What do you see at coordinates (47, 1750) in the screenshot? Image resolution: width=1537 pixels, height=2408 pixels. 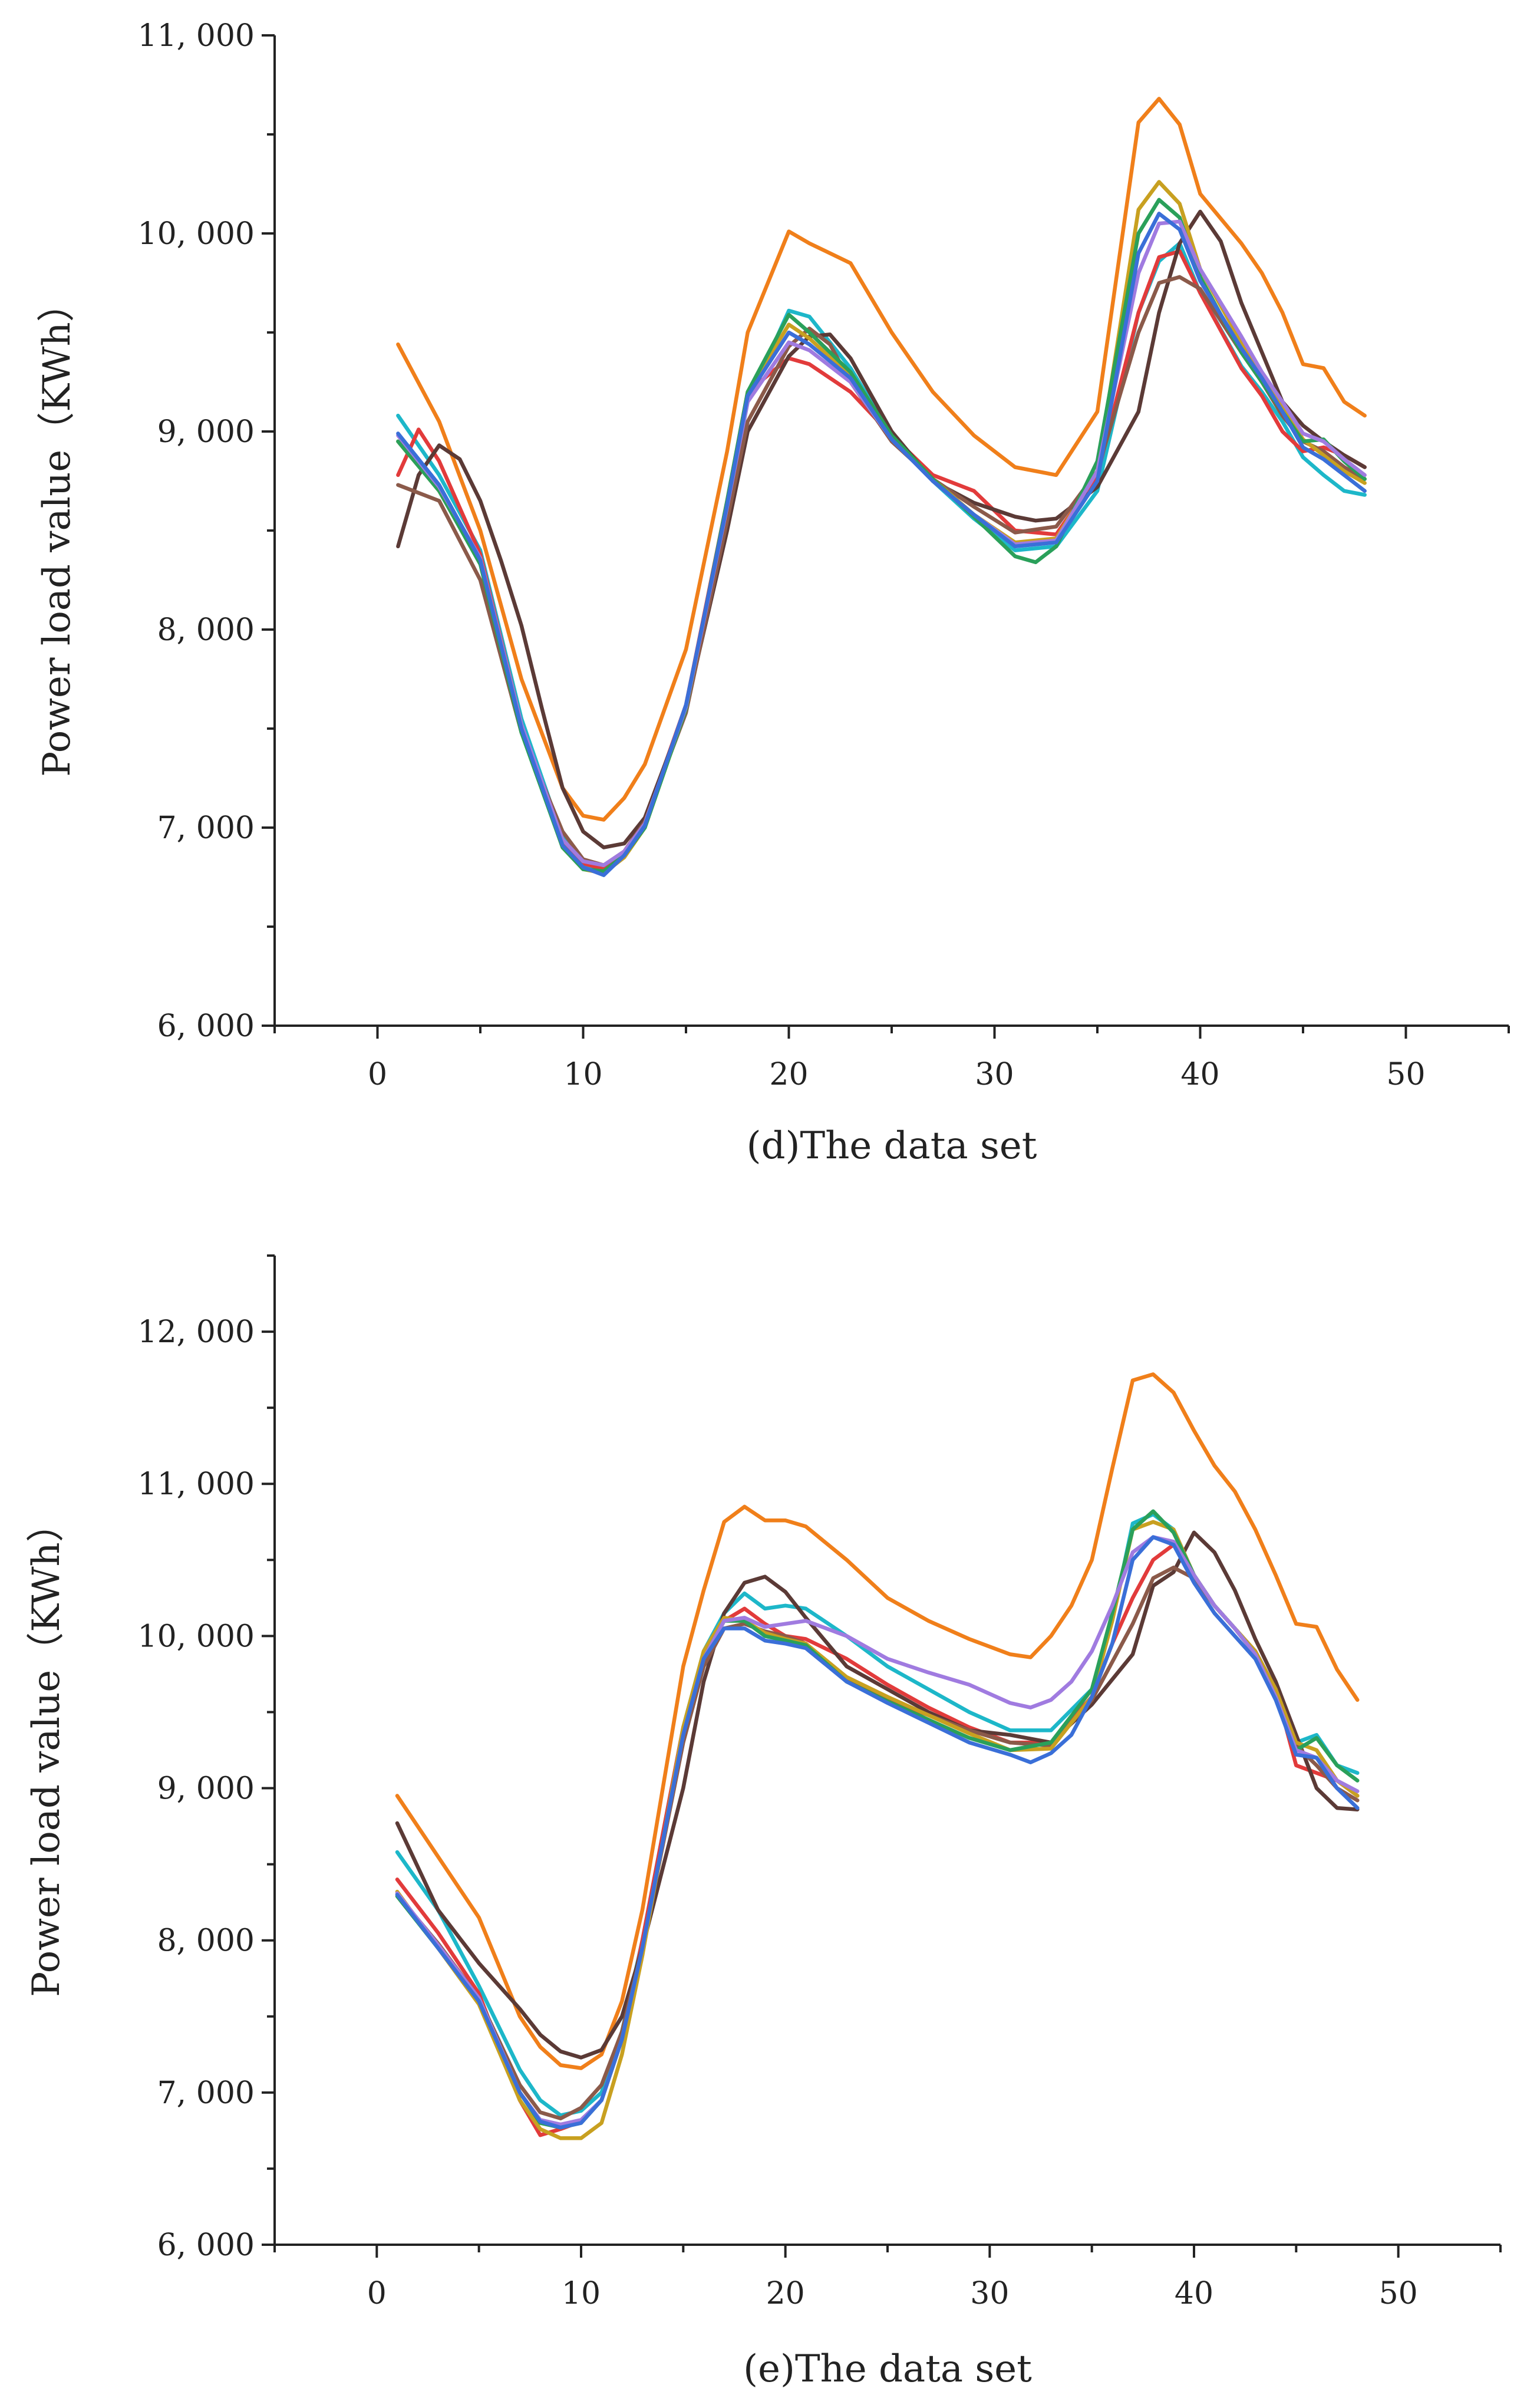 I see `chart-e-y-axis-title: Power load value（KWh）` at bounding box center [47, 1750].